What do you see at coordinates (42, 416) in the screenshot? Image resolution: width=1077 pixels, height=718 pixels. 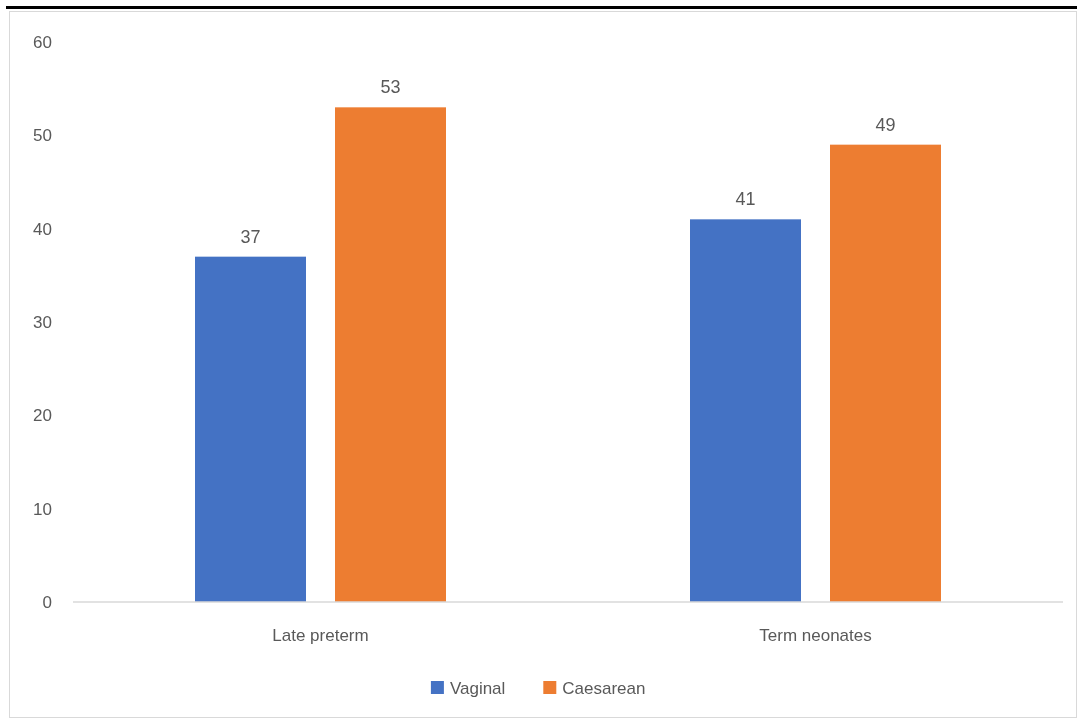 I see `y-tick-label: 20` at bounding box center [42, 416].